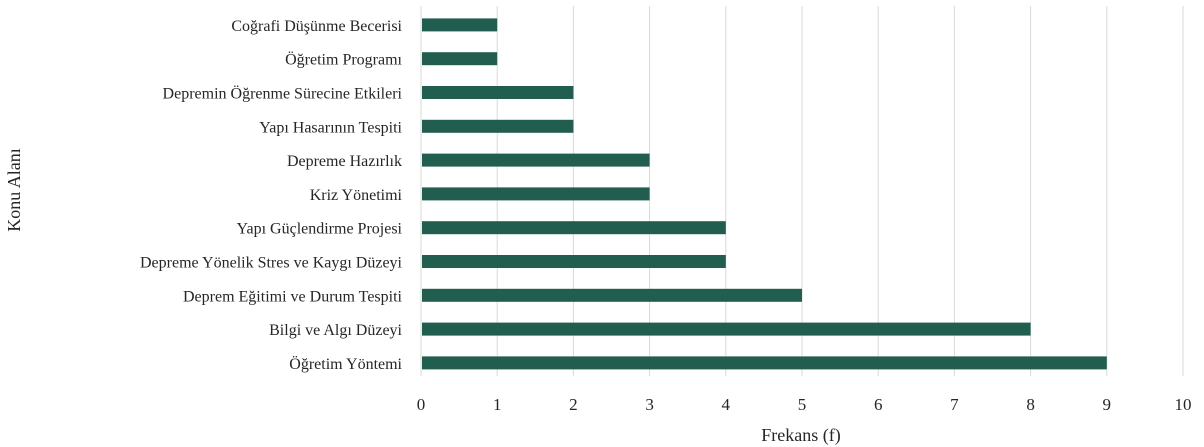  What do you see at coordinates (343, 60) in the screenshot?
I see `category-label: Öğretim Programı` at bounding box center [343, 60].